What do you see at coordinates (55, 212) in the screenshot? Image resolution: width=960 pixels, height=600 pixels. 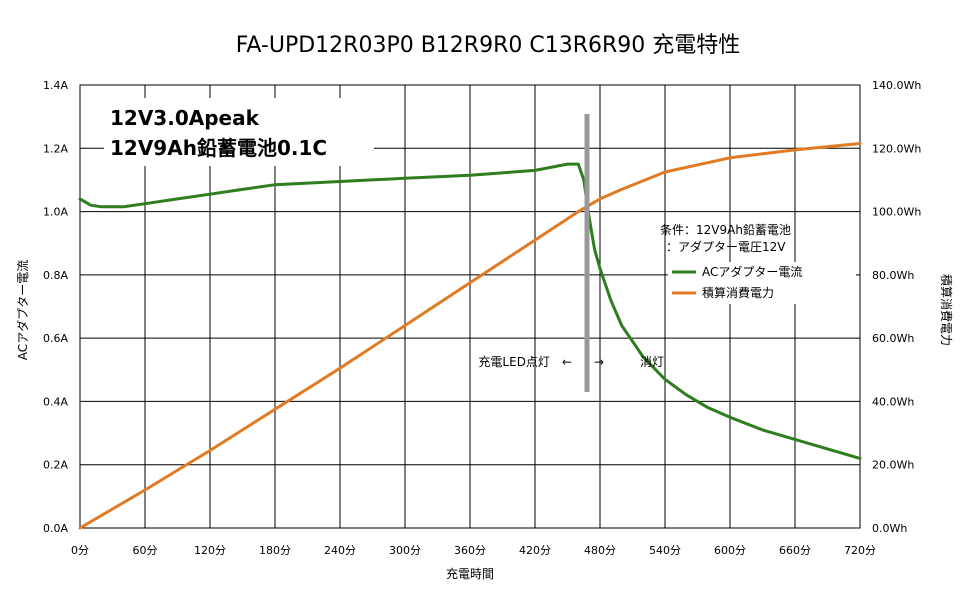 I see `left-tick-label: 1.0A` at bounding box center [55, 212].